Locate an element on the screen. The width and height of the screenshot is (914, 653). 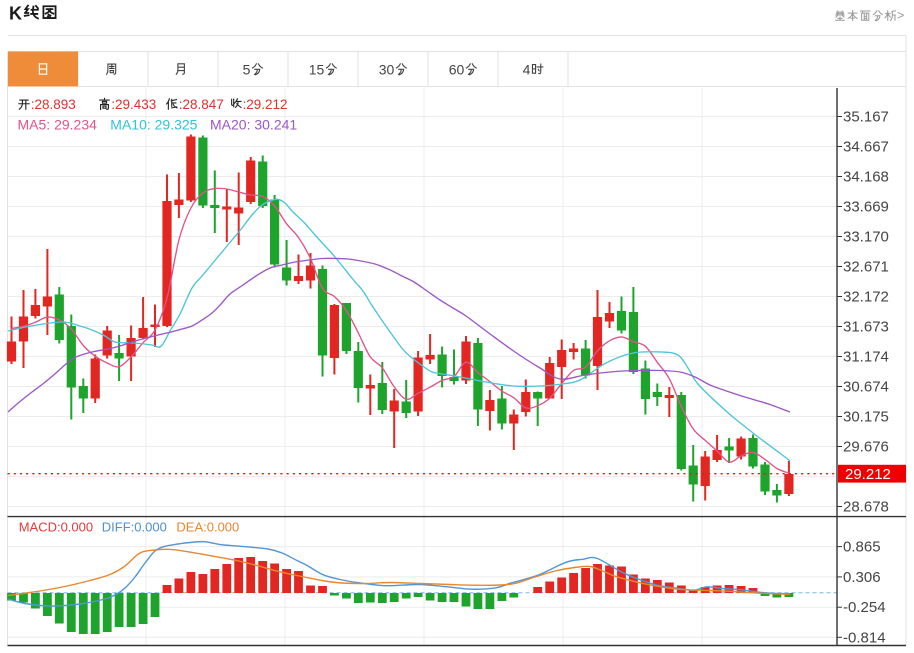
svg-text: 0.865 is located at coordinates (862, 547).